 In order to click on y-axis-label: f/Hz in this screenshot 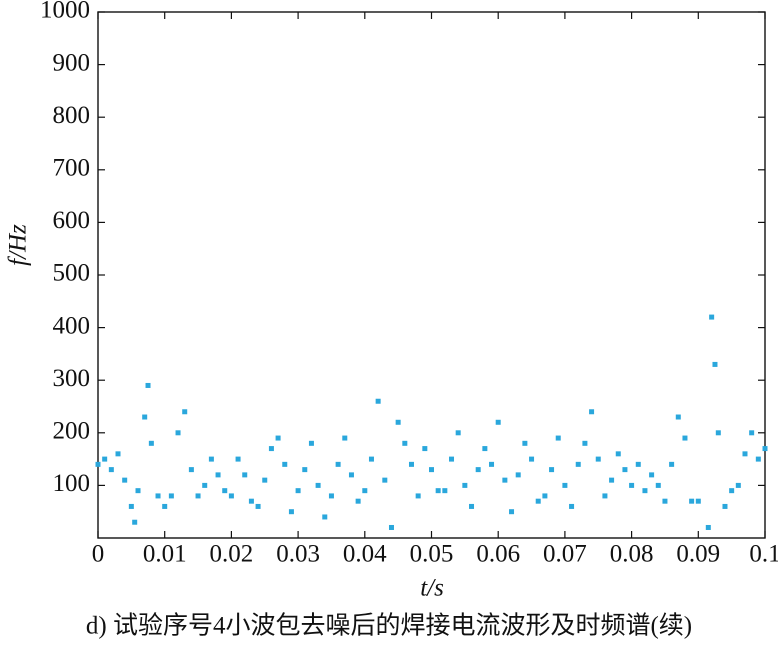, I will do `click(18, 245)`.